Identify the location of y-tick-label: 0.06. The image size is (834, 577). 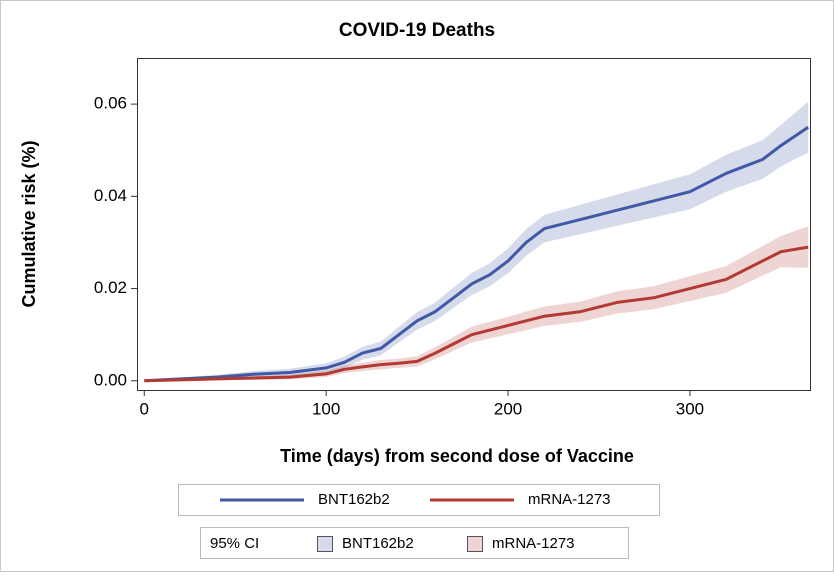
(110, 103).